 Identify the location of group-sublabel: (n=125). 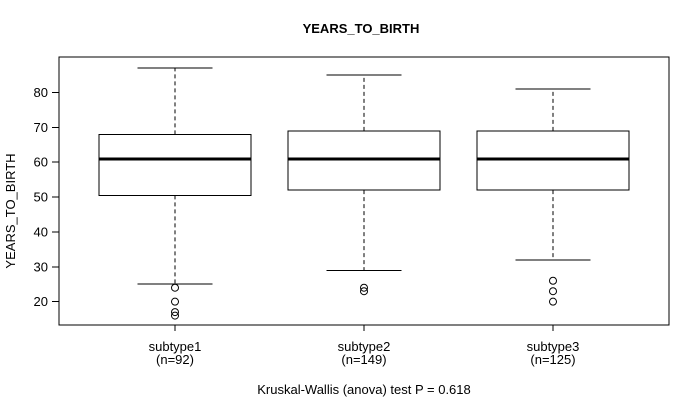
(552, 359).